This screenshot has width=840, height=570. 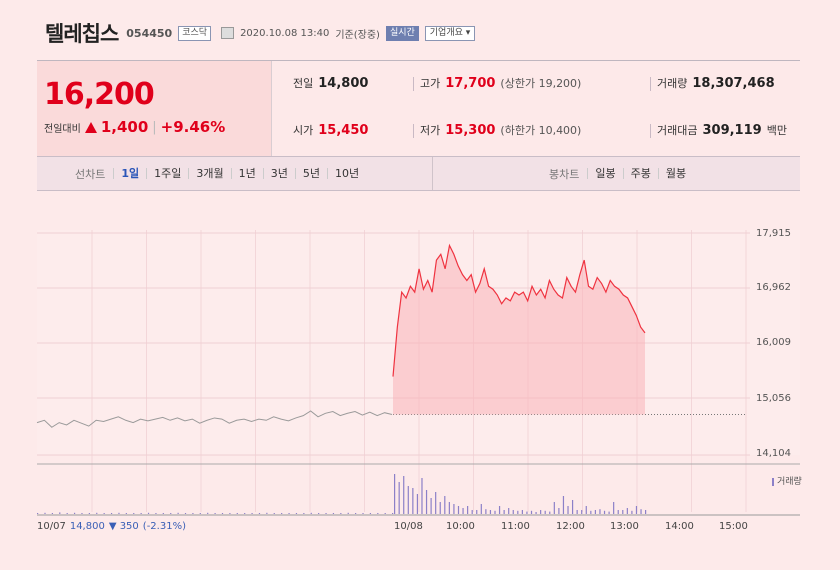 I want to click on tab-3year: 3년, so click(x=278, y=173).